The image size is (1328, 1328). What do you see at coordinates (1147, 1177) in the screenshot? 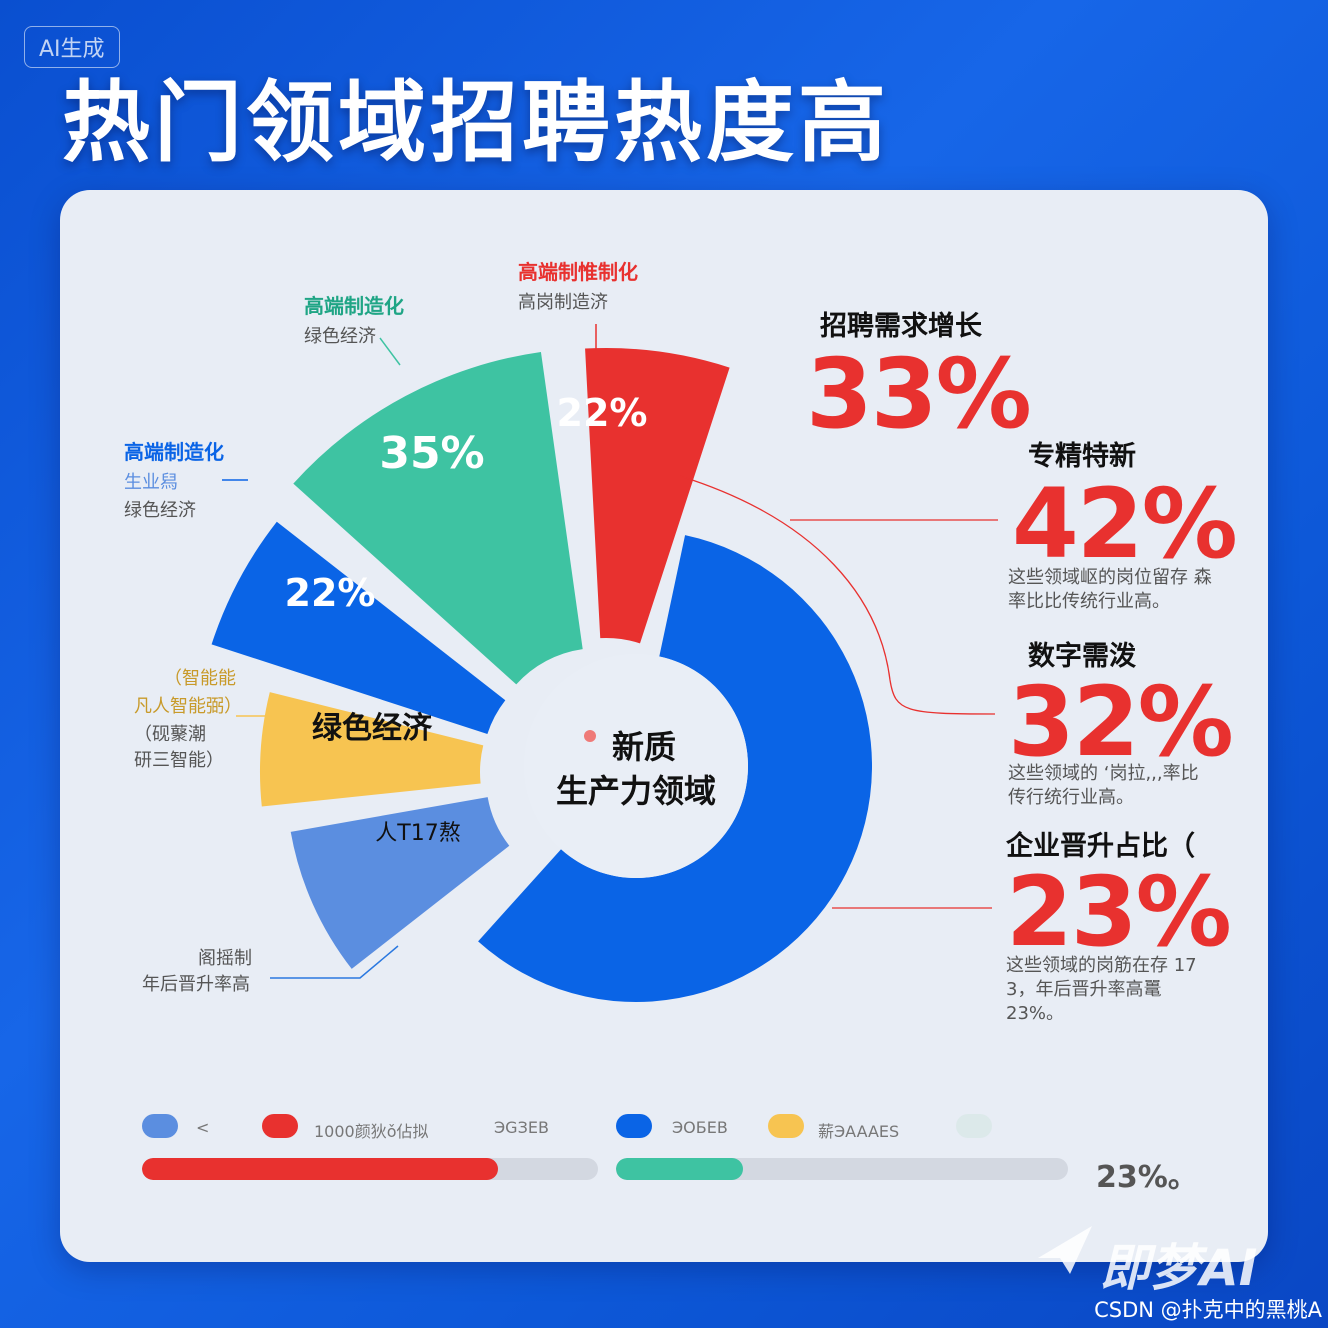
I see `progress-label-green: 23%。` at bounding box center [1147, 1177].